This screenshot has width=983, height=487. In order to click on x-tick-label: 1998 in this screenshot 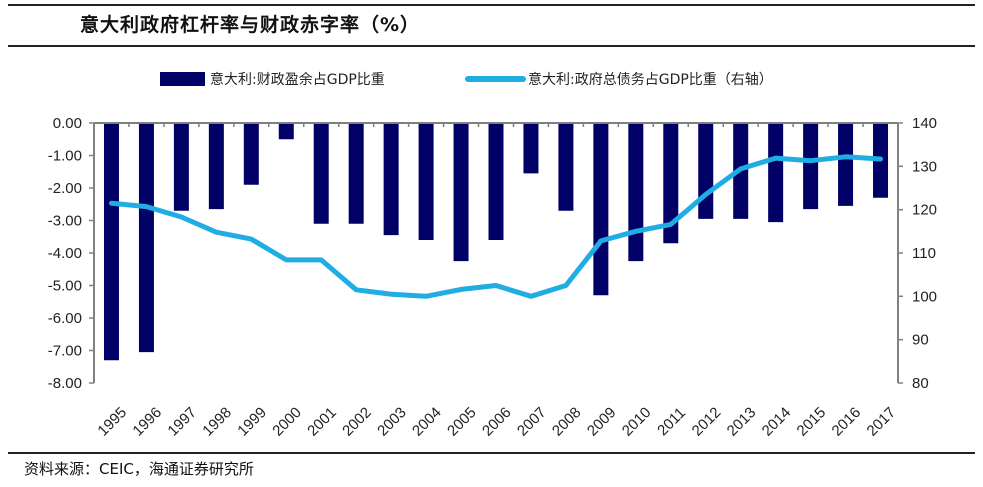, I will do `click(217, 422)`.